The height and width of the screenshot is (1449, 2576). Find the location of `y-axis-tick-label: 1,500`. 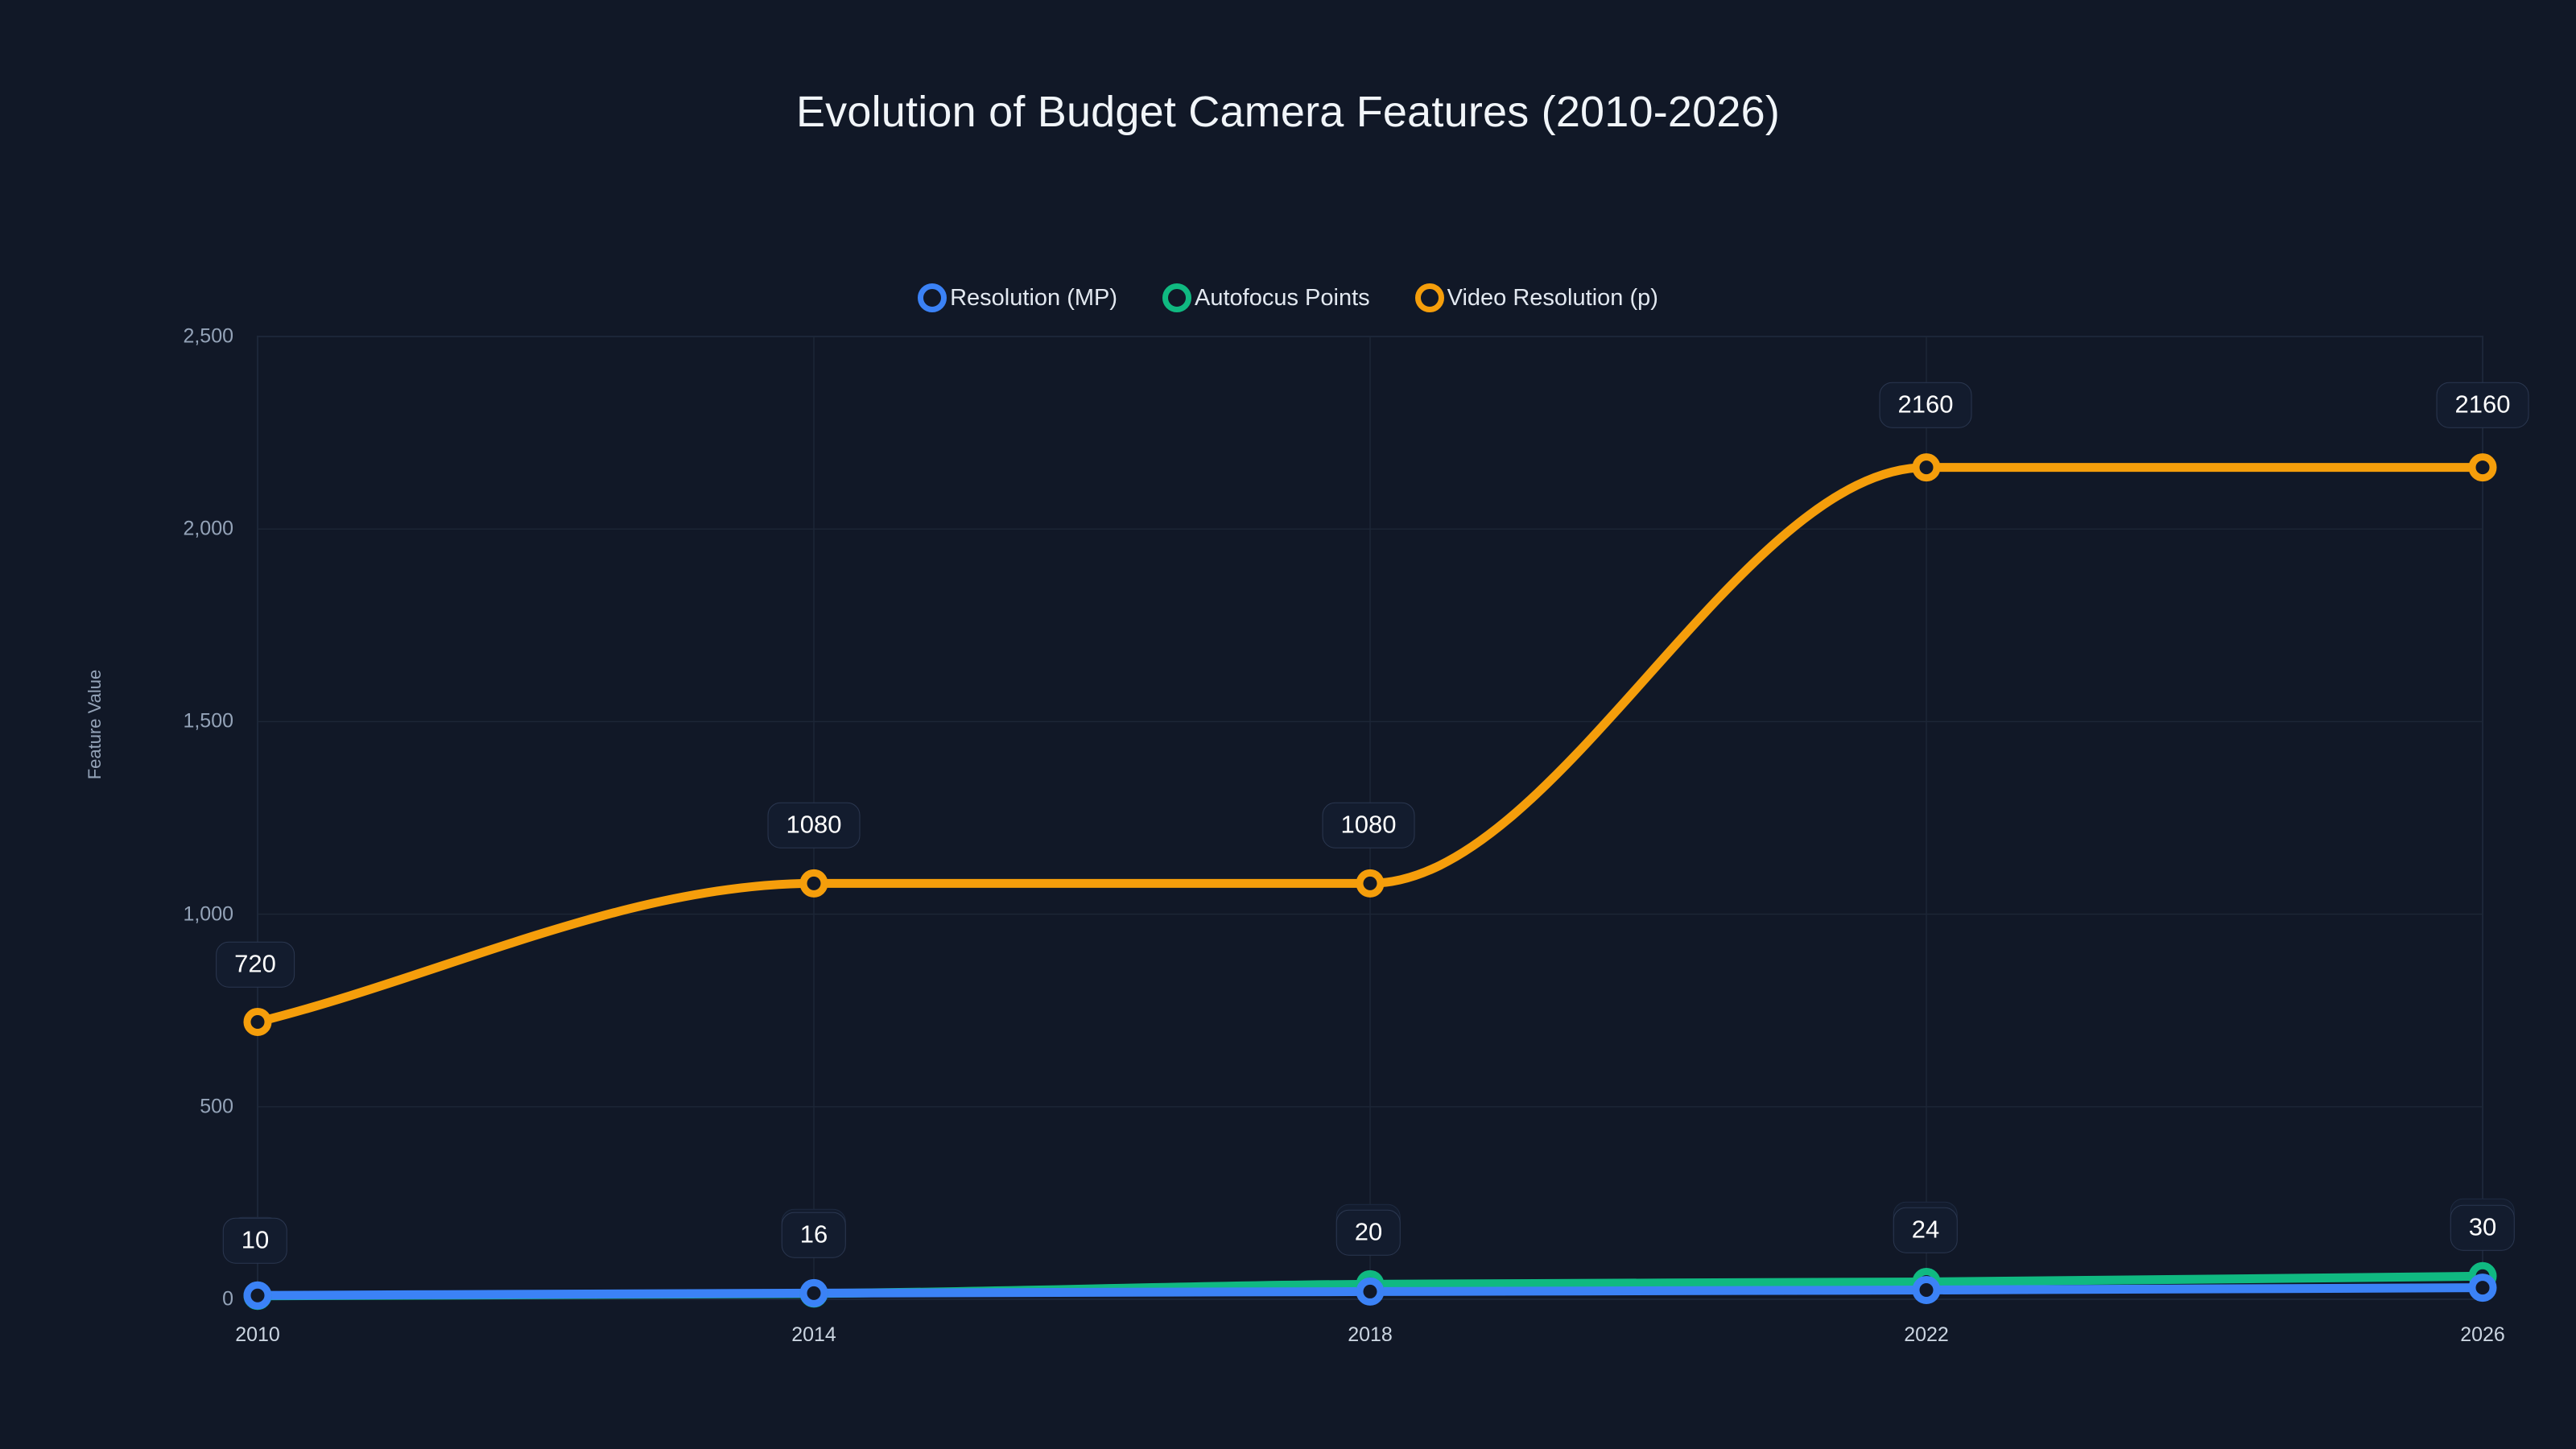

y-axis-tick-label: 1,500 is located at coordinates (208, 721).